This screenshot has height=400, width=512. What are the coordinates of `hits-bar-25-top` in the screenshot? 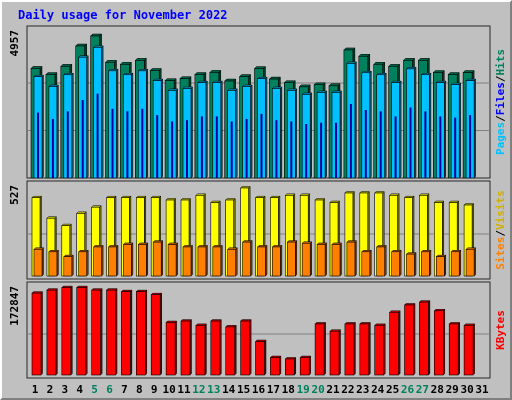 It's located at (394, 65).